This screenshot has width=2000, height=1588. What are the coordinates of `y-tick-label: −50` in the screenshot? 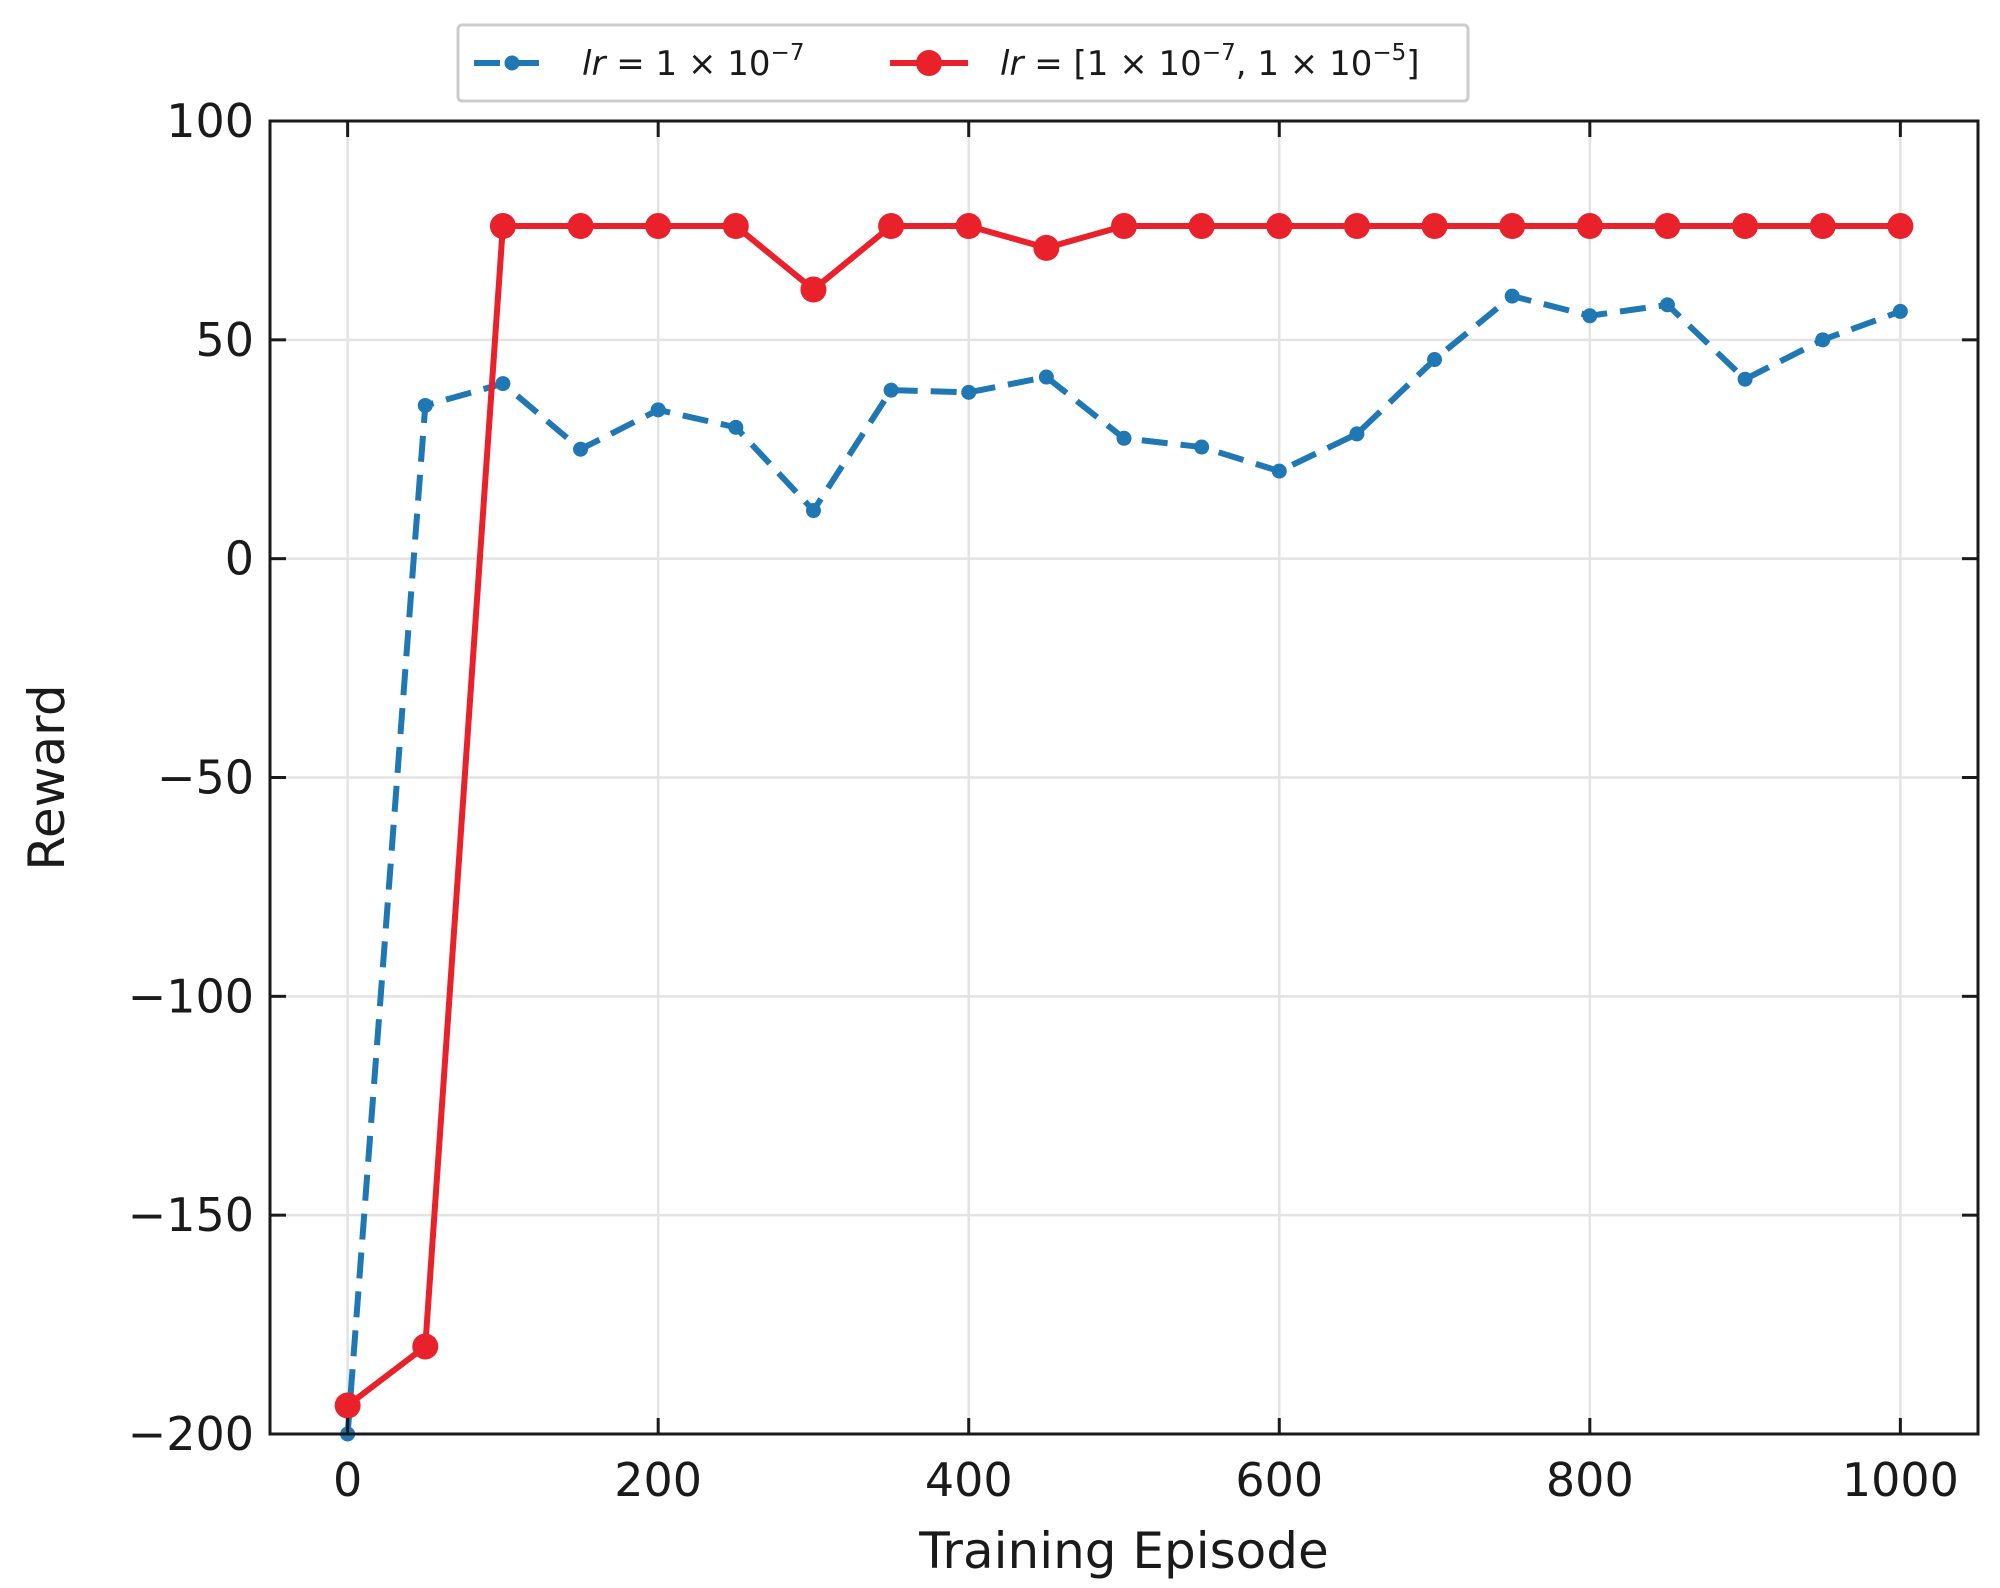 It's located at (205, 778).